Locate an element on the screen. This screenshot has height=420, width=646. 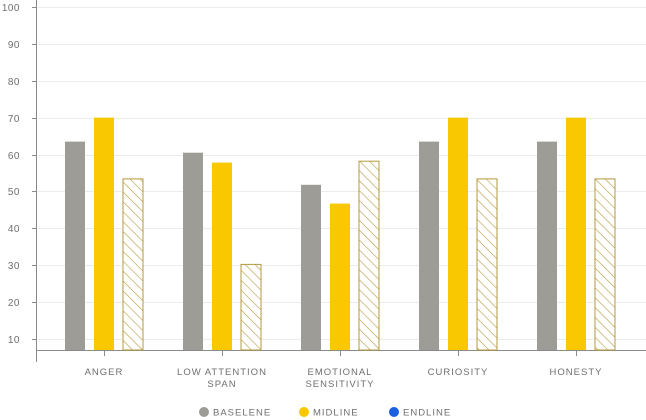
y-tick-label: 50 is located at coordinates (14, 192).